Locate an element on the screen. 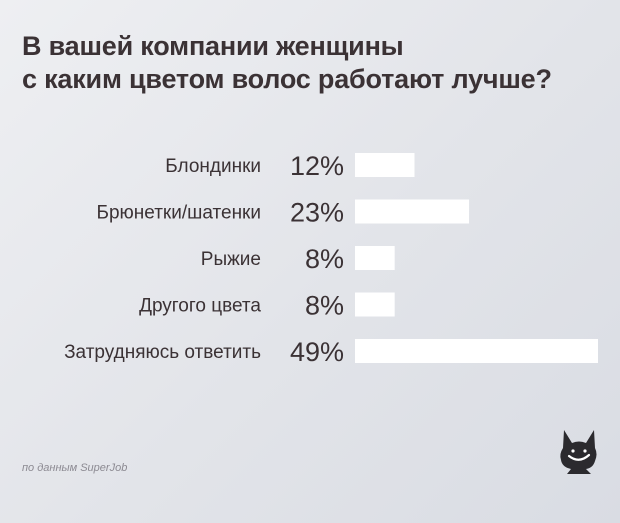 The width and height of the screenshot is (620, 523). category-label: Другого цвета is located at coordinates (200, 306).